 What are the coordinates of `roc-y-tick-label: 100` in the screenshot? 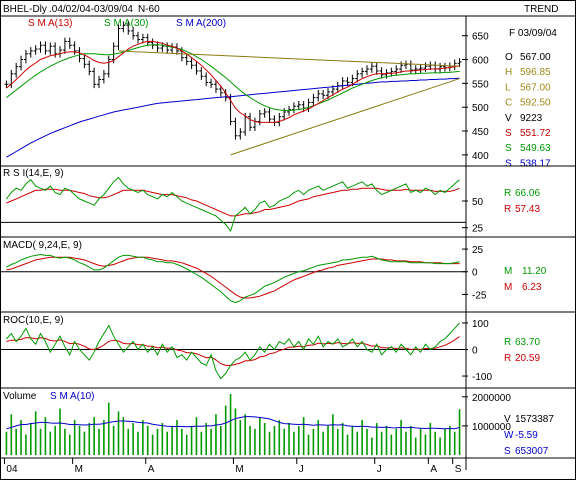 It's located at (480, 324).